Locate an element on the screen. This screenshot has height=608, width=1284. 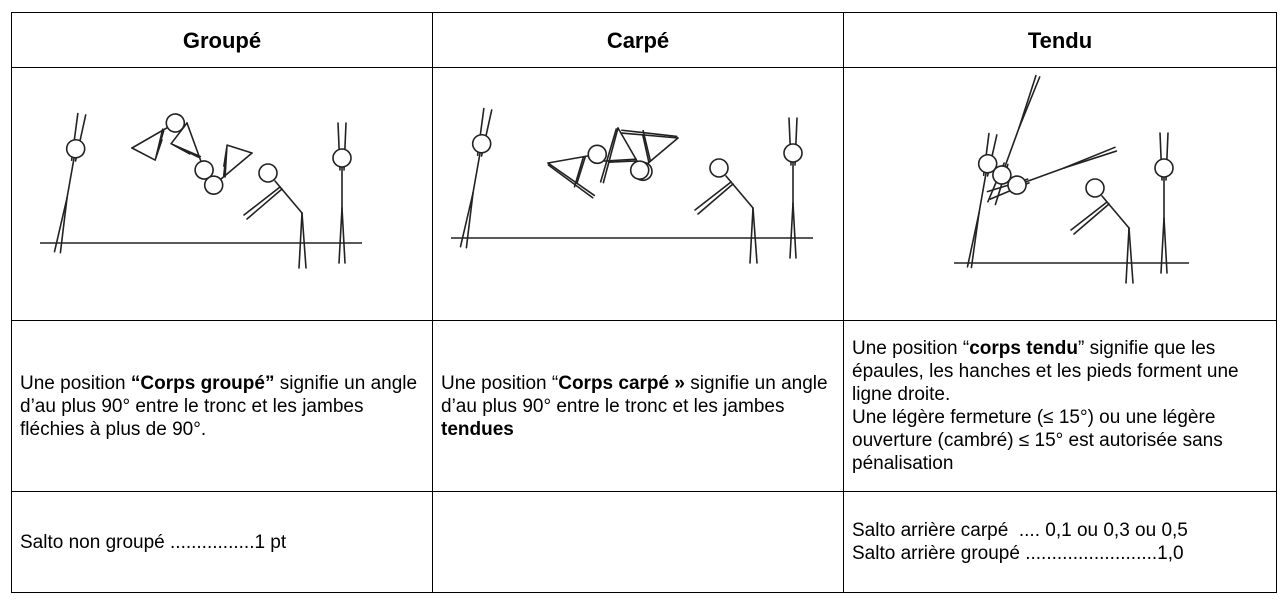
penalty: Salto non groupé ................1 pt is located at coordinates (222, 542).